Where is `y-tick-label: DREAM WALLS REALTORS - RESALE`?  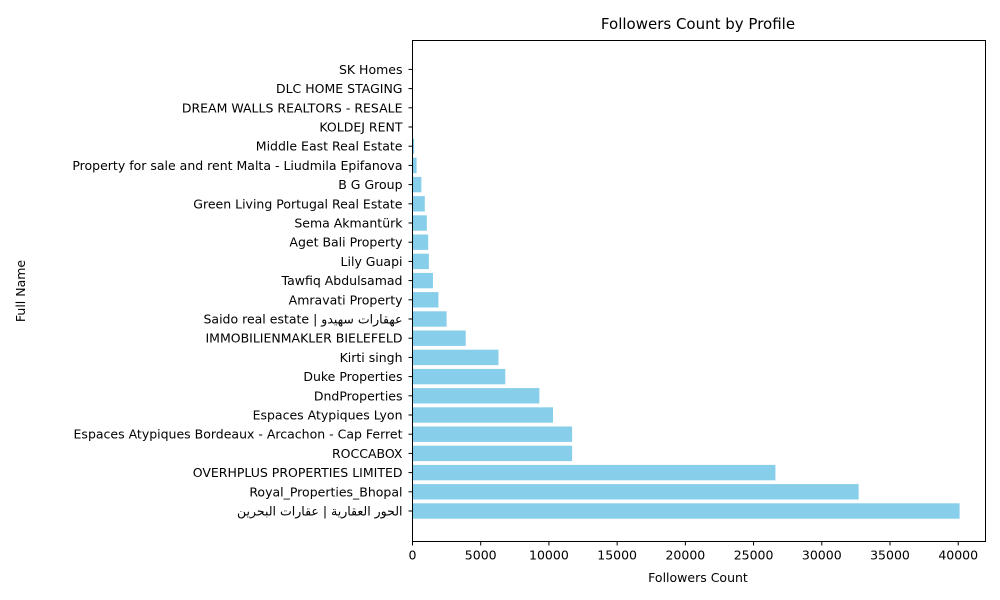 y-tick-label: DREAM WALLS REALTORS - RESALE is located at coordinates (292, 107).